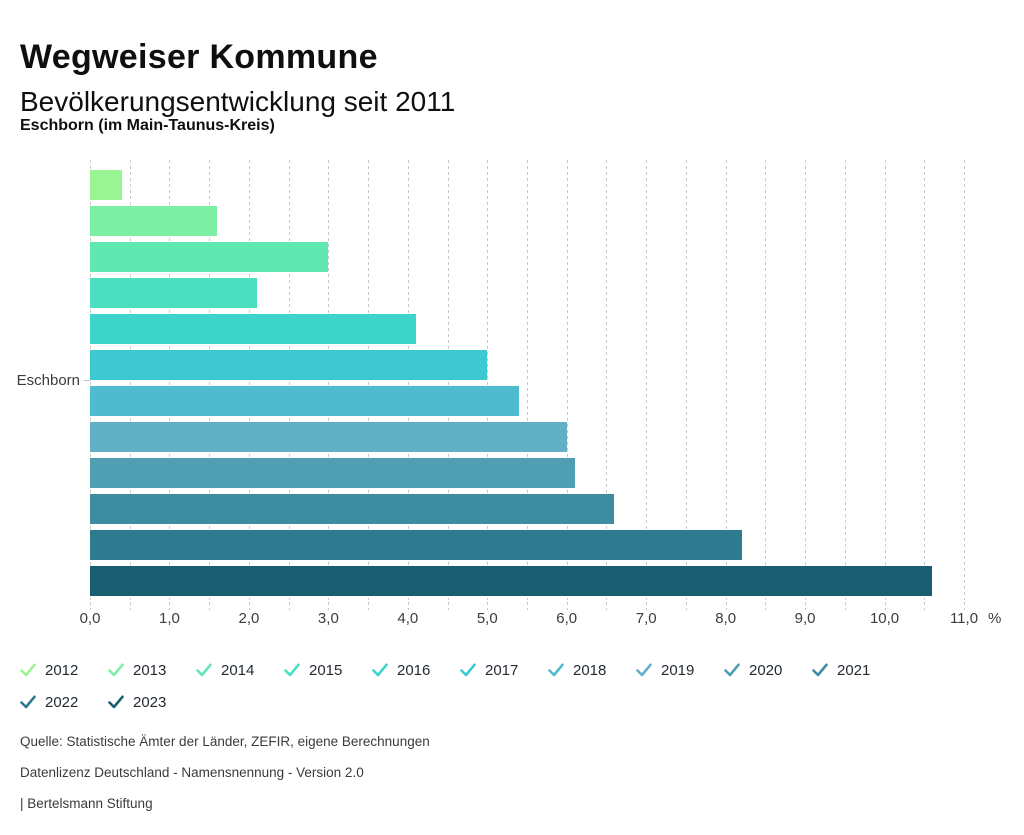 The image size is (1024, 835). I want to click on bar-2020, so click(332, 473).